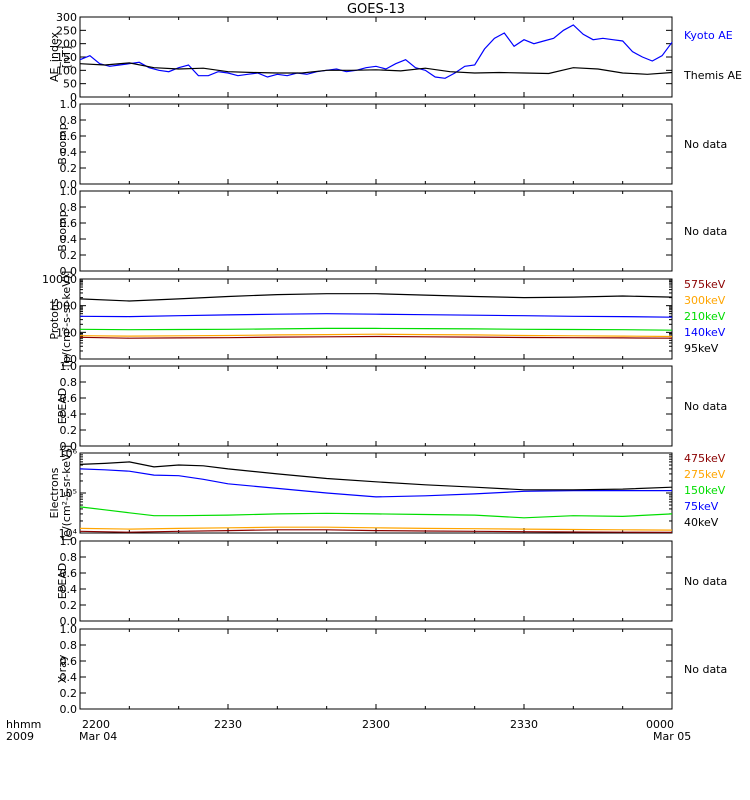 This screenshot has width=750, height=800. Describe the element at coordinates (20, 736) in the screenshot. I see `time-axis-year: 2009` at that location.